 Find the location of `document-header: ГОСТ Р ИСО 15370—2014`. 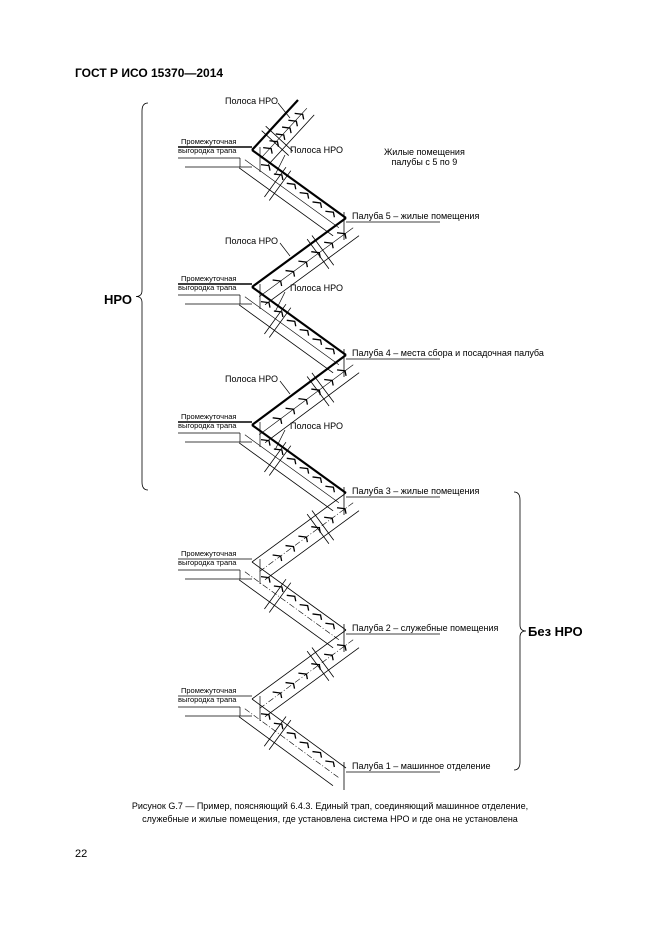

document-header: ГОСТ Р ИСО 15370—2014 is located at coordinates (149, 73).